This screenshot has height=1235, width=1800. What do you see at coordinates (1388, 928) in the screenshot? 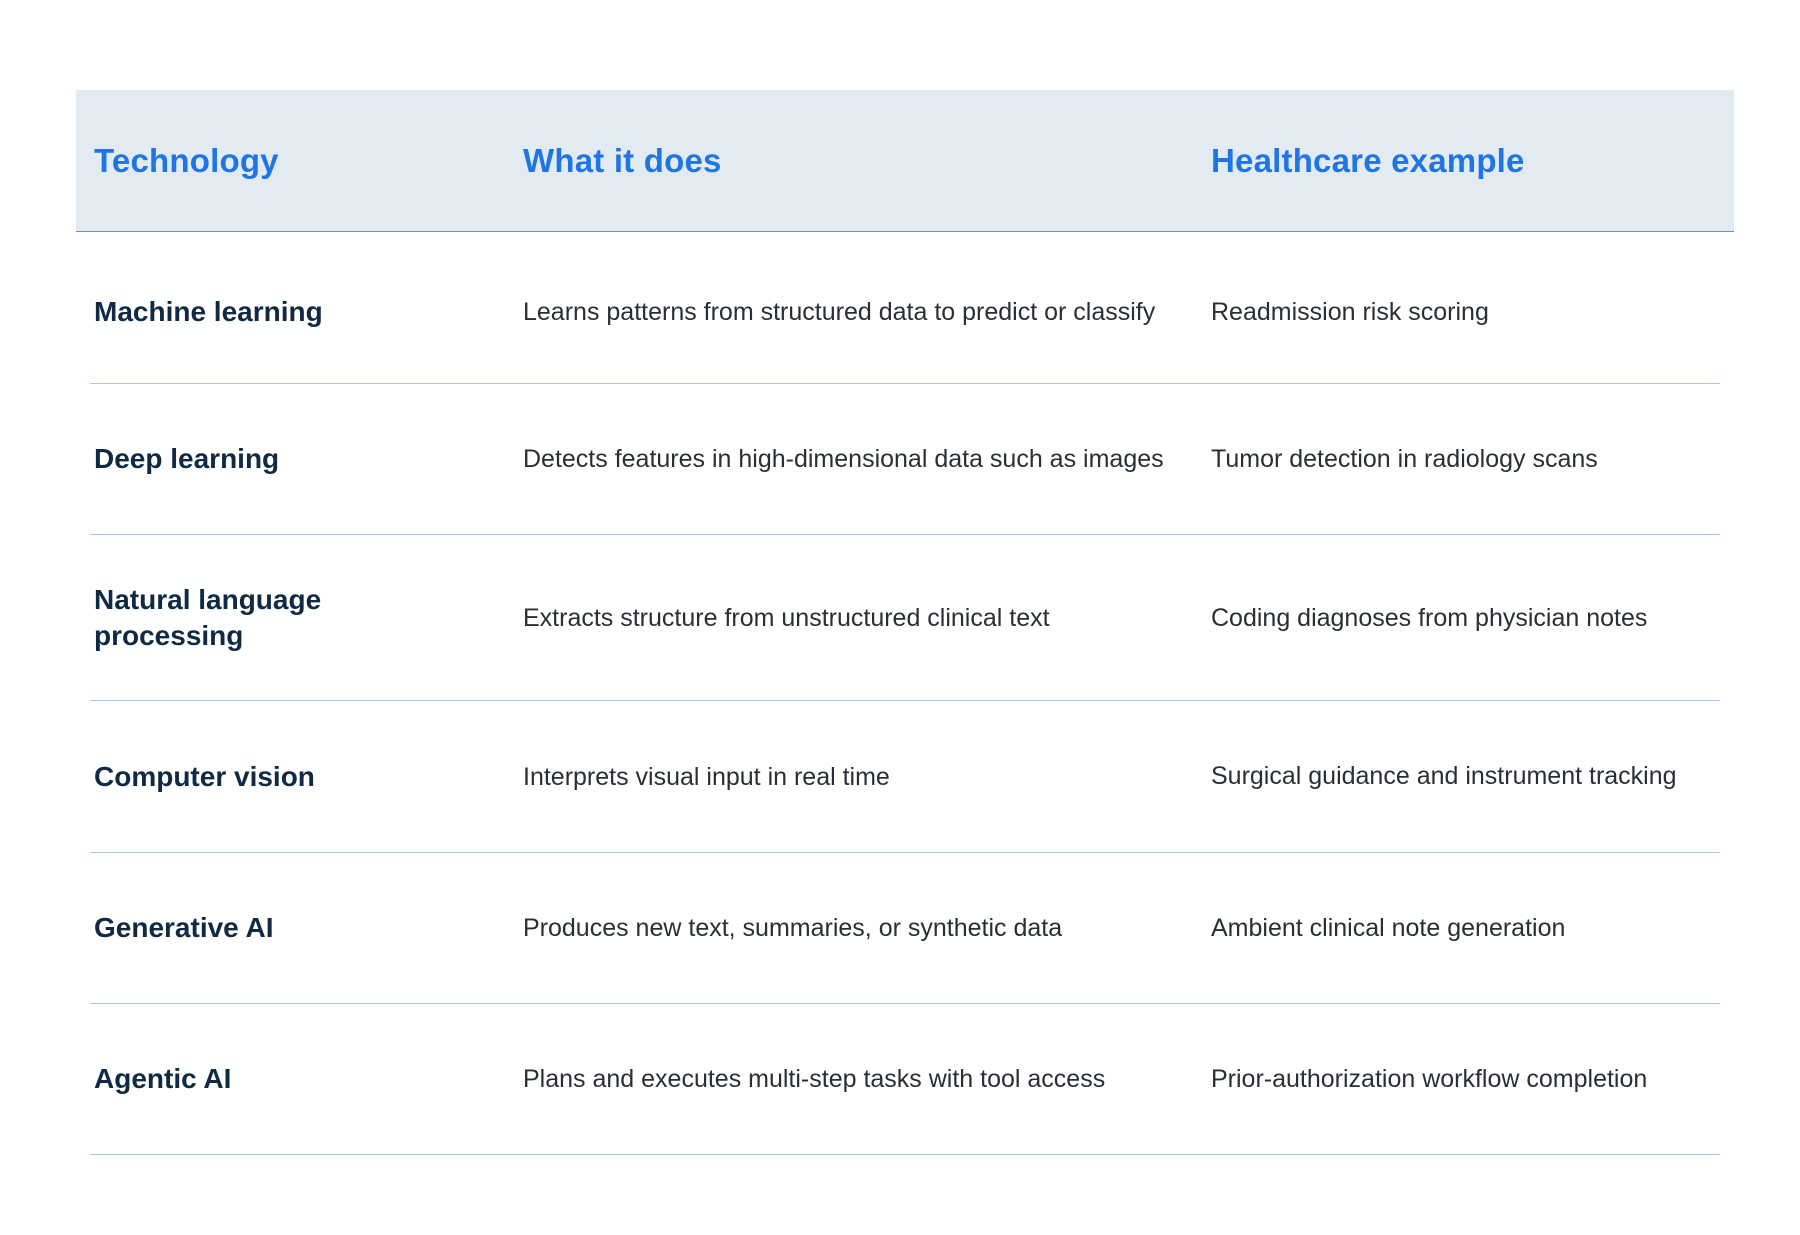
I see `healthcare-example-cell: Ambient clinical note generation` at bounding box center [1388, 928].